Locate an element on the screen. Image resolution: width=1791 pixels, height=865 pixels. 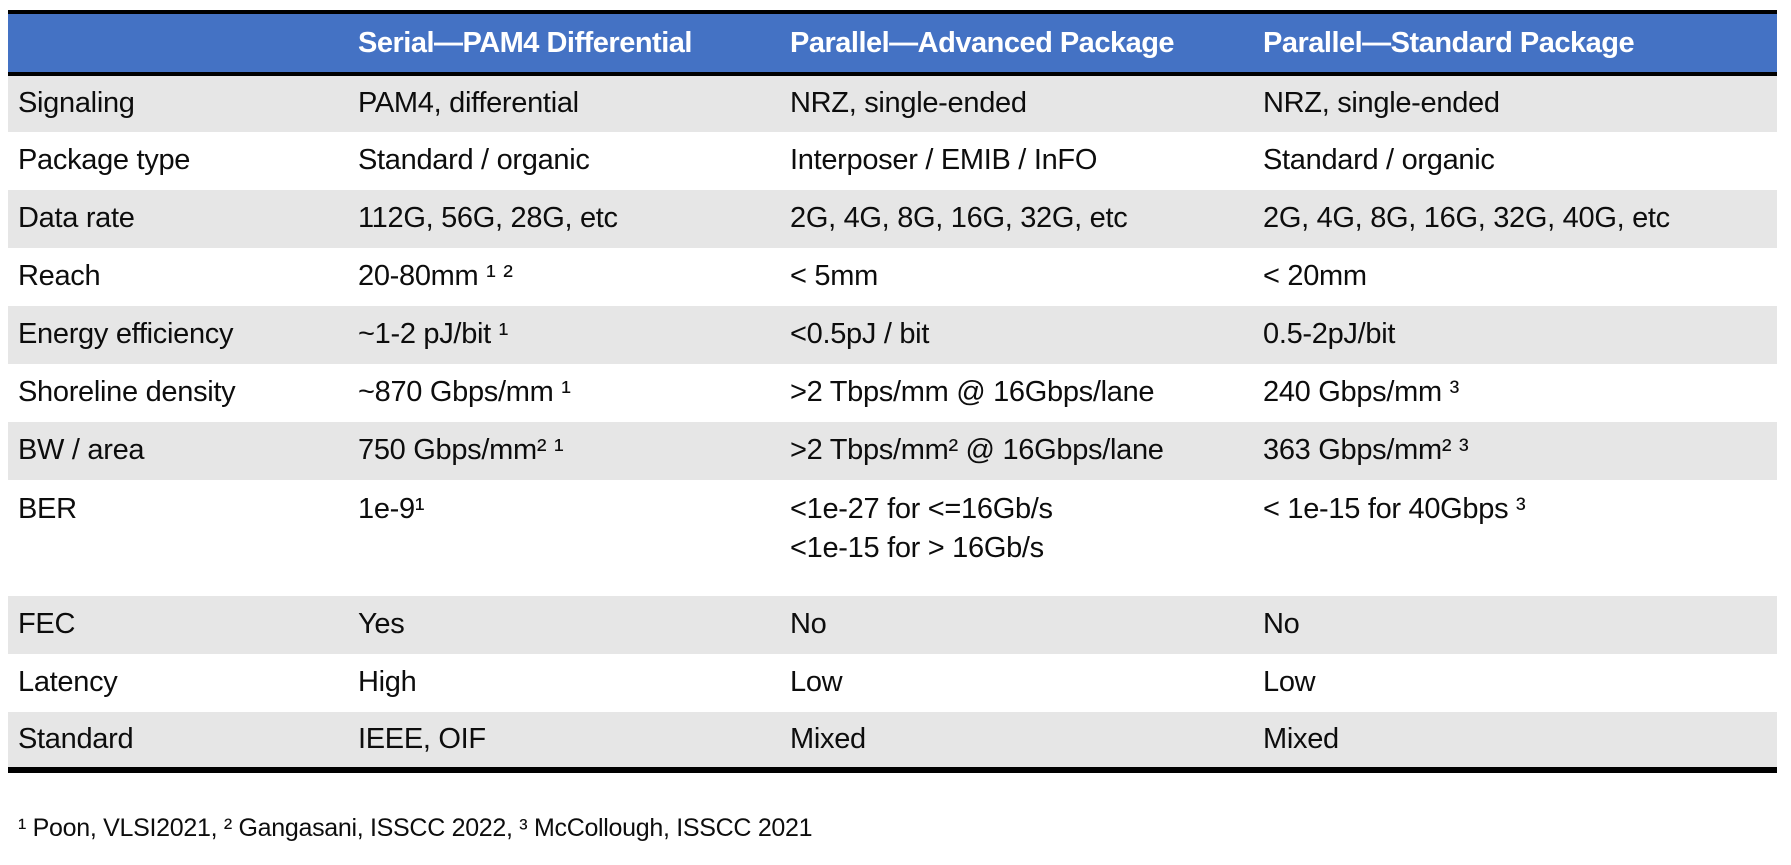
column-header: Serial—PAM4 Differential is located at coordinates (564, 44).